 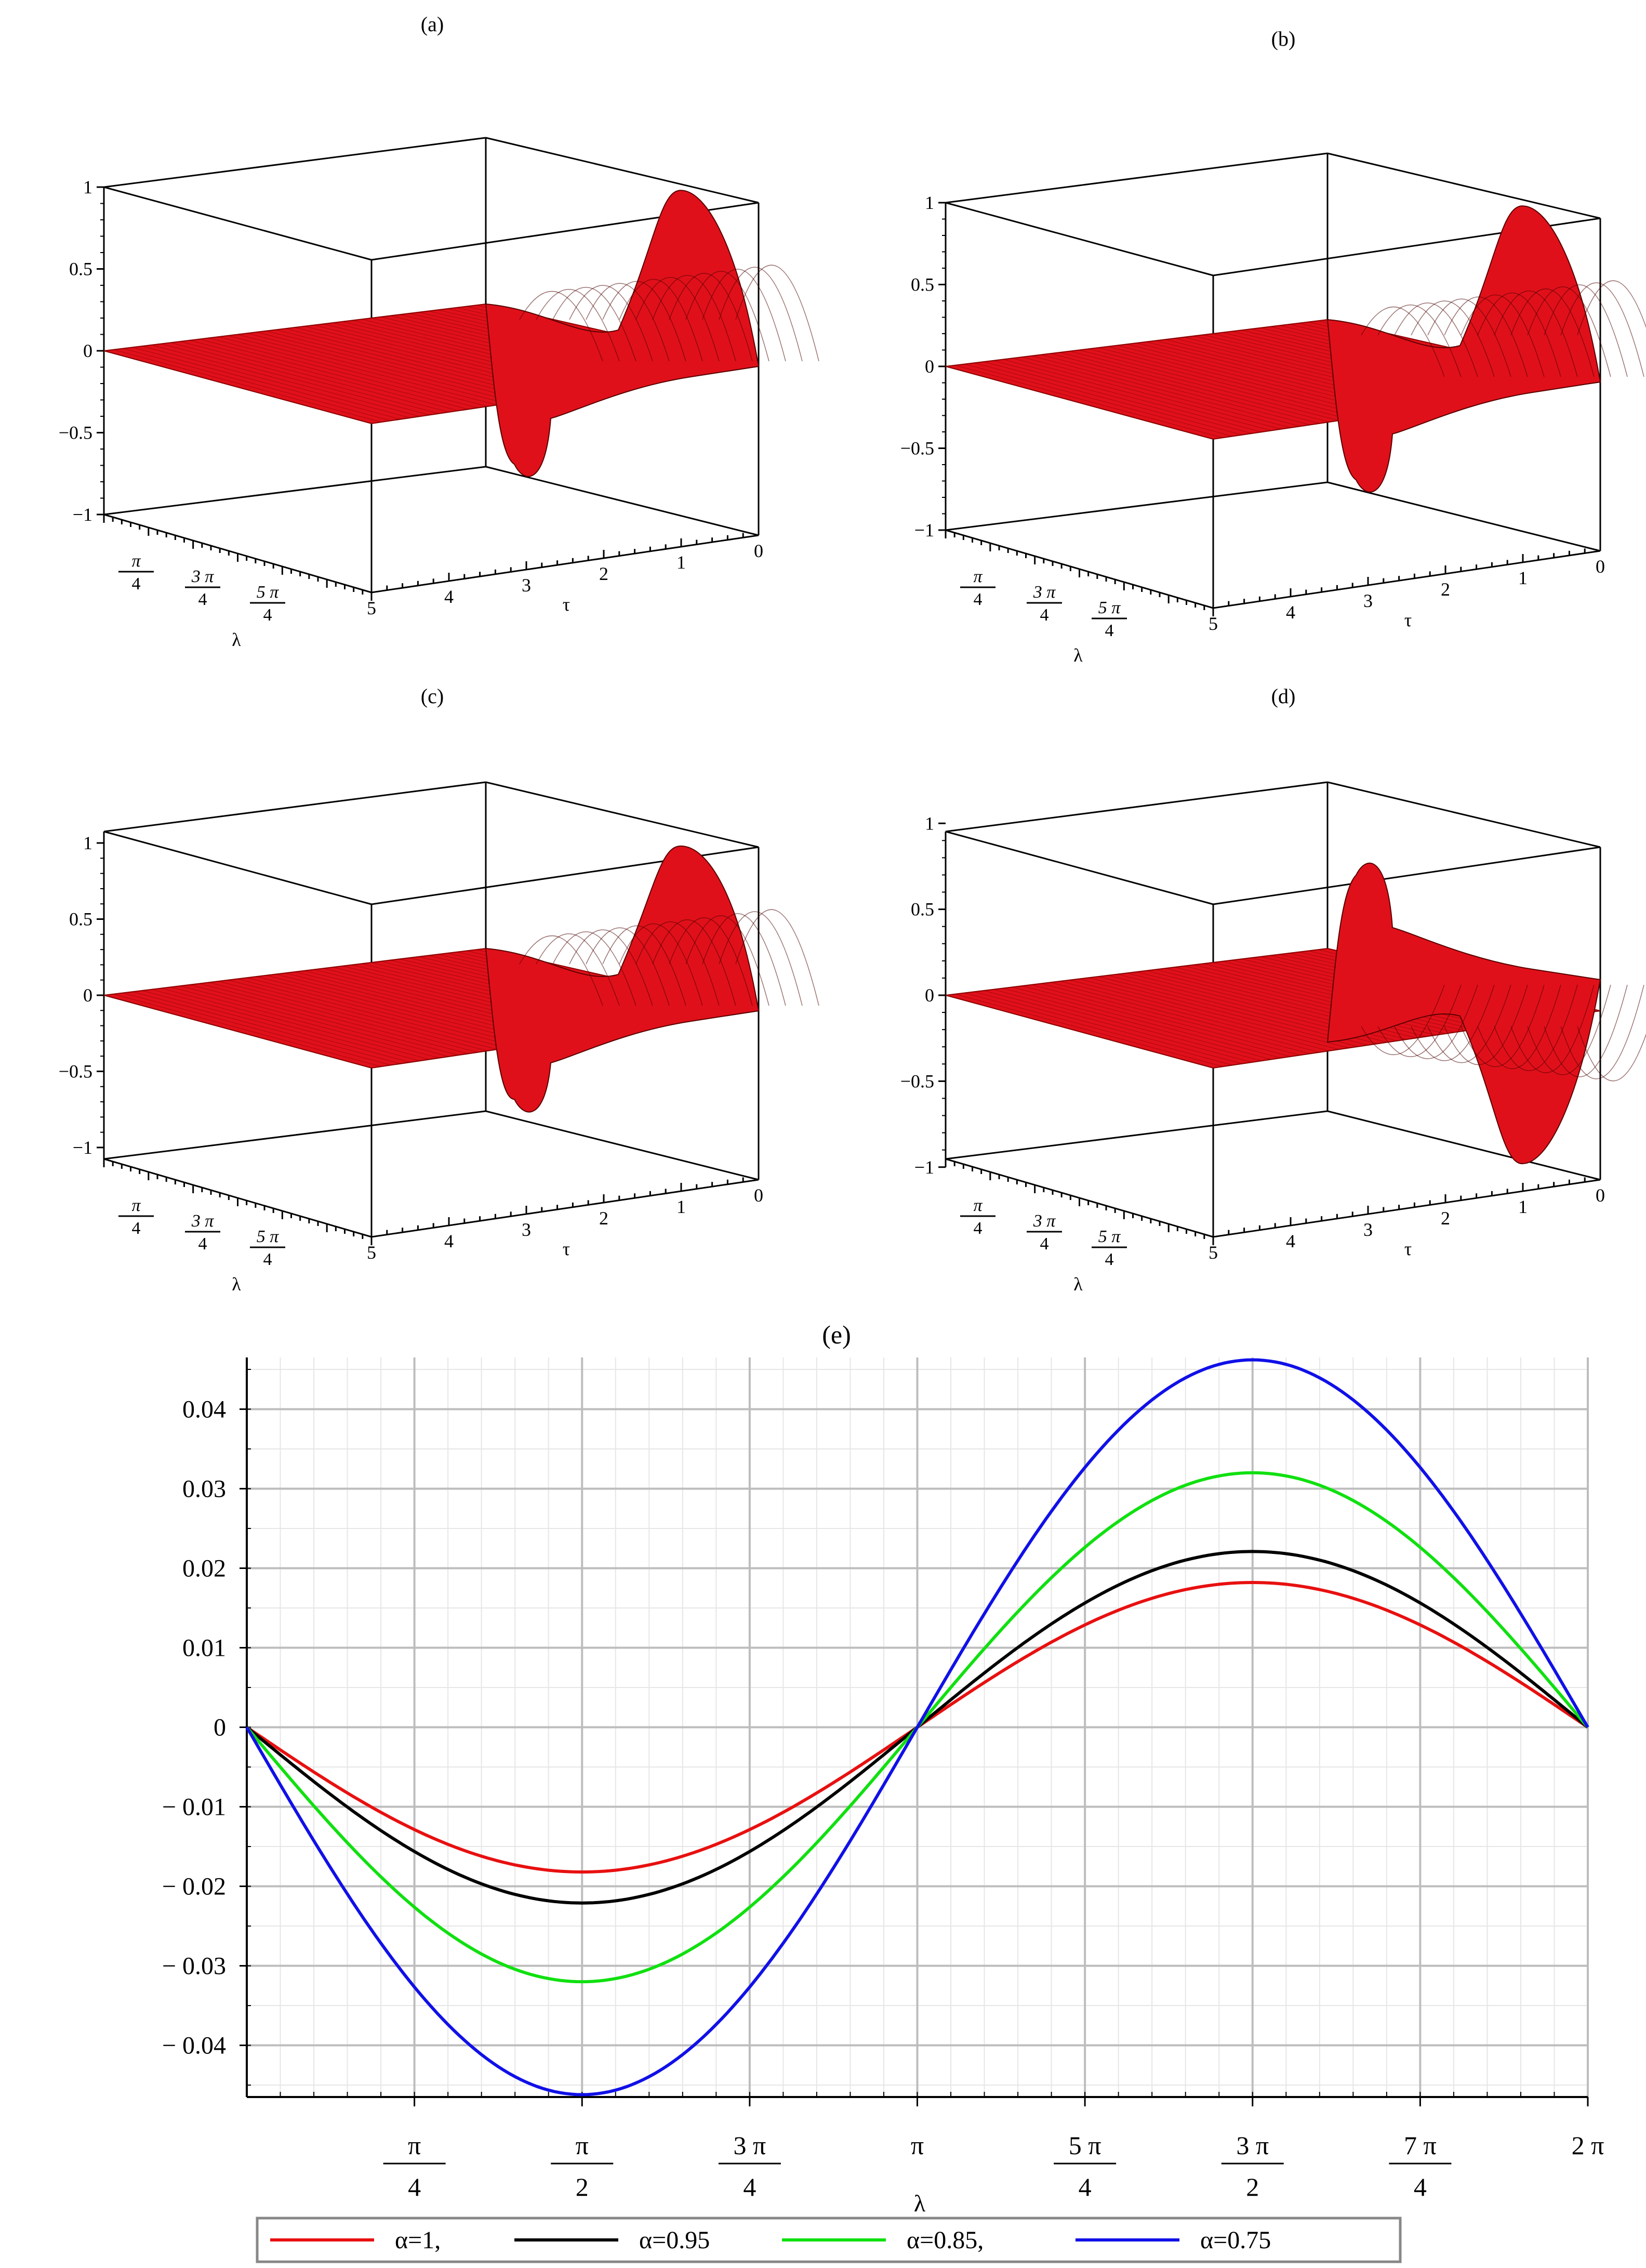 I want to click on lambda-tick-label: π4, so click(x=136, y=572).